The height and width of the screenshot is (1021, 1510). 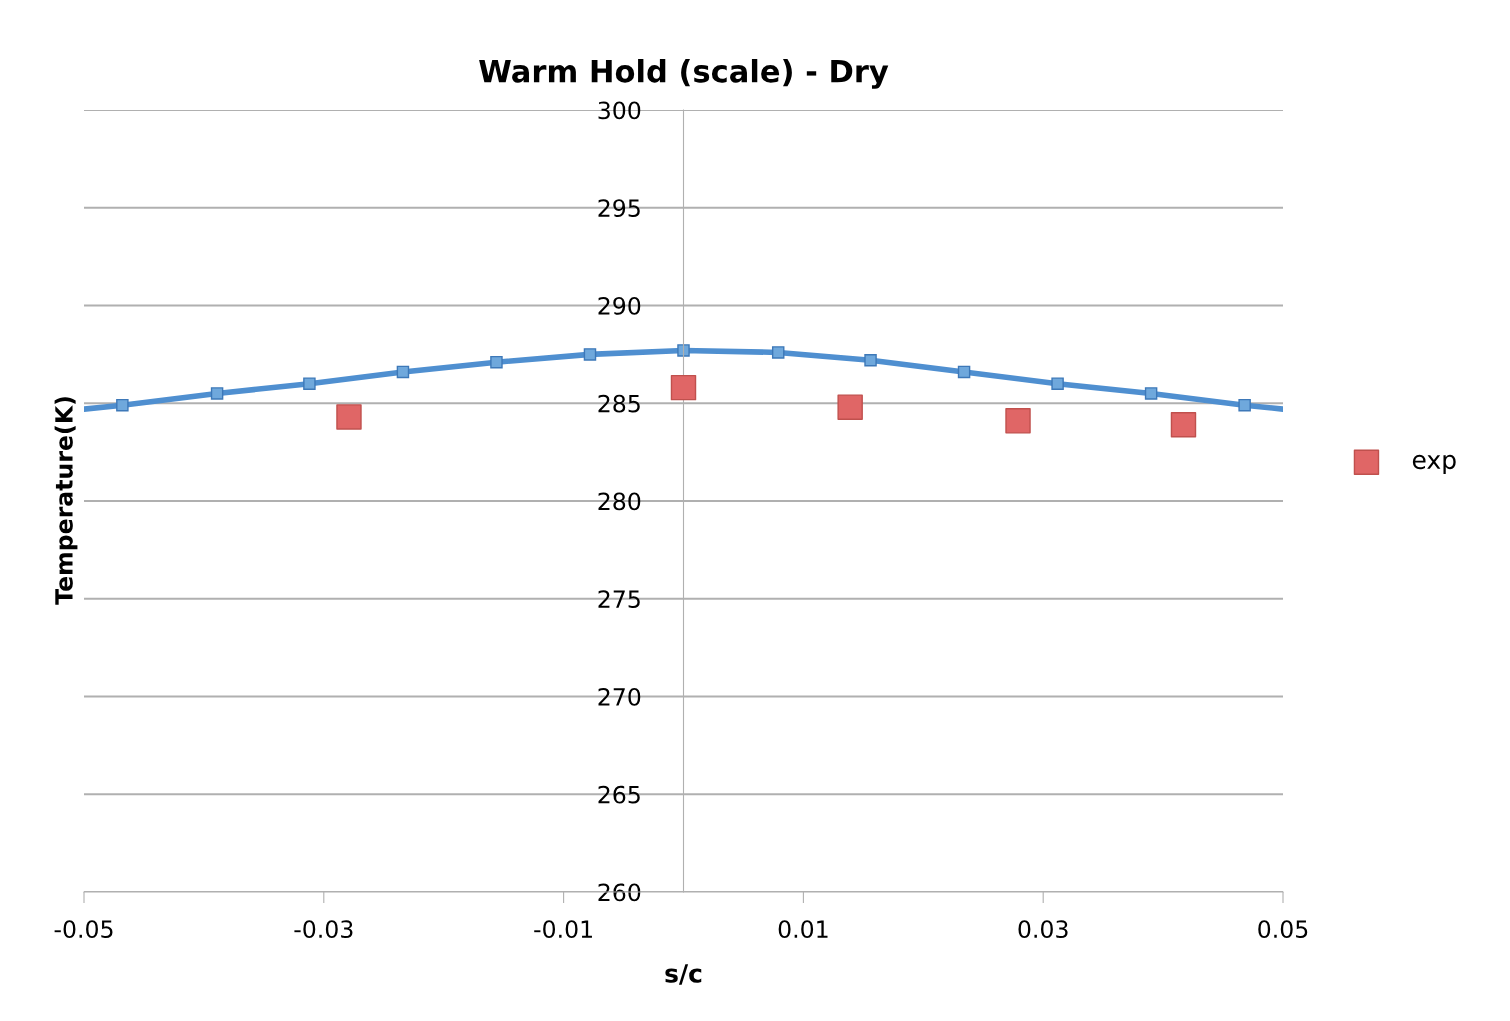 What do you see at coordinates (323, 929) in the screenshot?
I see `x-tick-label: -0.03` at bounding box center [323, 929].